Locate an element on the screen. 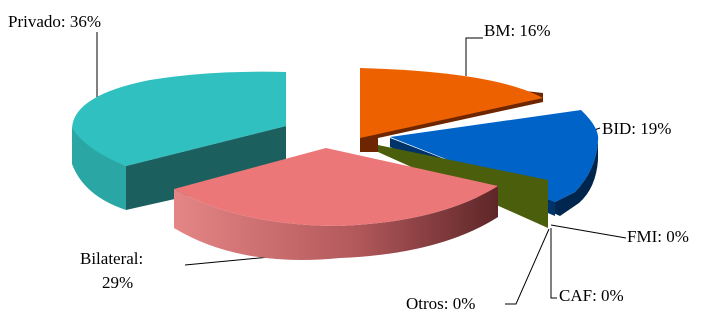 This screenshot has height=326, width=724. label-bid: BID: 19% is located at coordinates (636, 128).